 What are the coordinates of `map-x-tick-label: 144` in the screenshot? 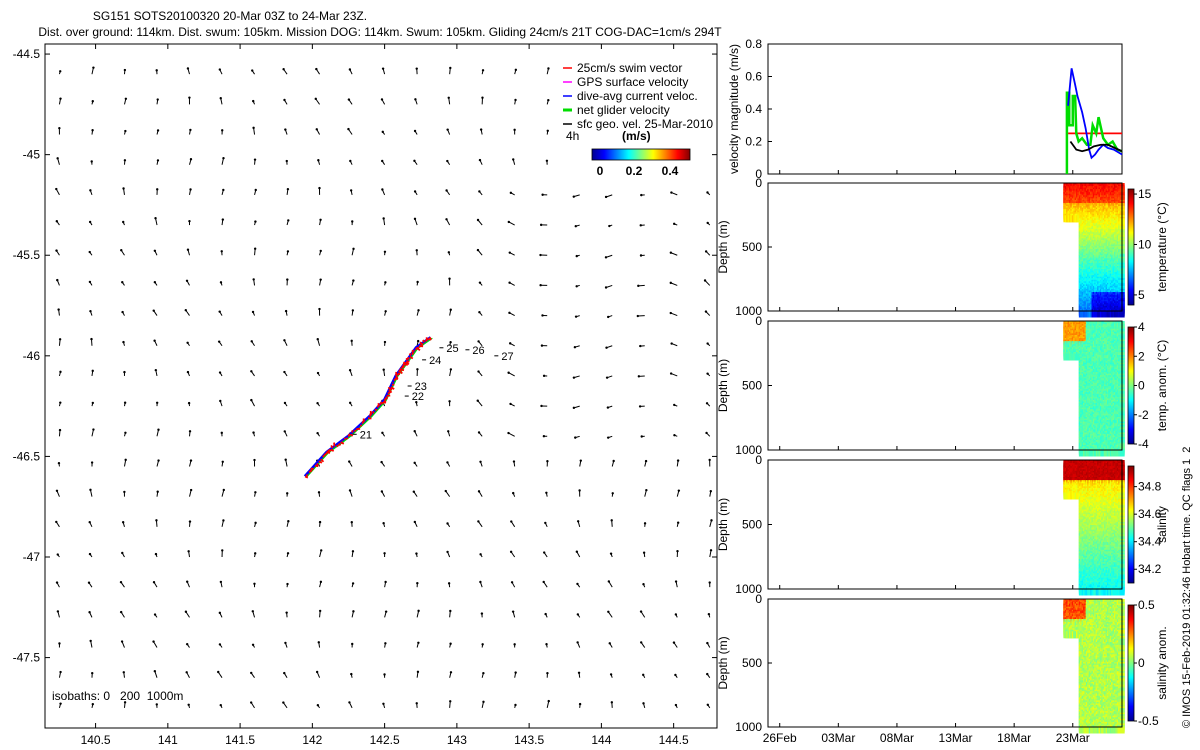 It's located at (601, 740).